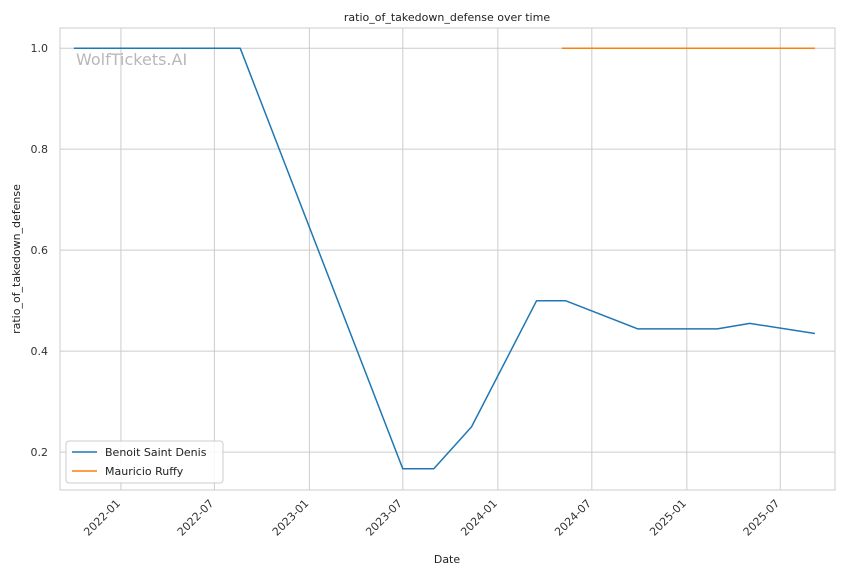 Image resolution: width=844 pixels, height=575 pixels. What do you see at coordinates (40, 149) in the screenshot?
I see `y-tick-label: 0.8` at bounding box center [40, 149].